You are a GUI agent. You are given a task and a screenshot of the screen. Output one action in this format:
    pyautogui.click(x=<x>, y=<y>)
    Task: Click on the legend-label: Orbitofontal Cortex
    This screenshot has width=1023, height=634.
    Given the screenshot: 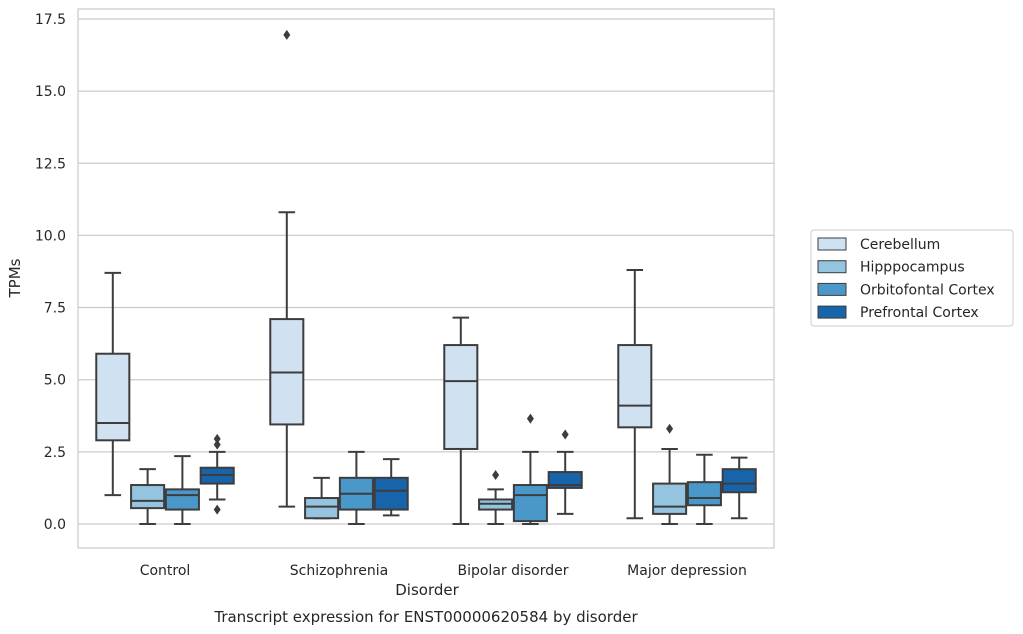 What is the action you would take?
    pyautogui.click(x=927, y=290)
    